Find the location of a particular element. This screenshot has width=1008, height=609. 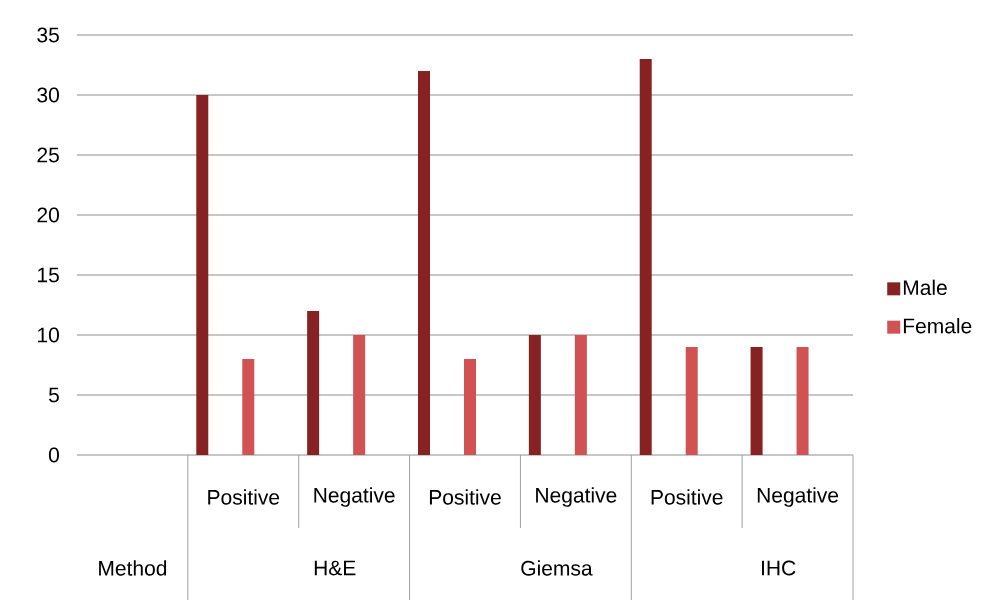

legend-label: Male is located at coordinates (925, 287).